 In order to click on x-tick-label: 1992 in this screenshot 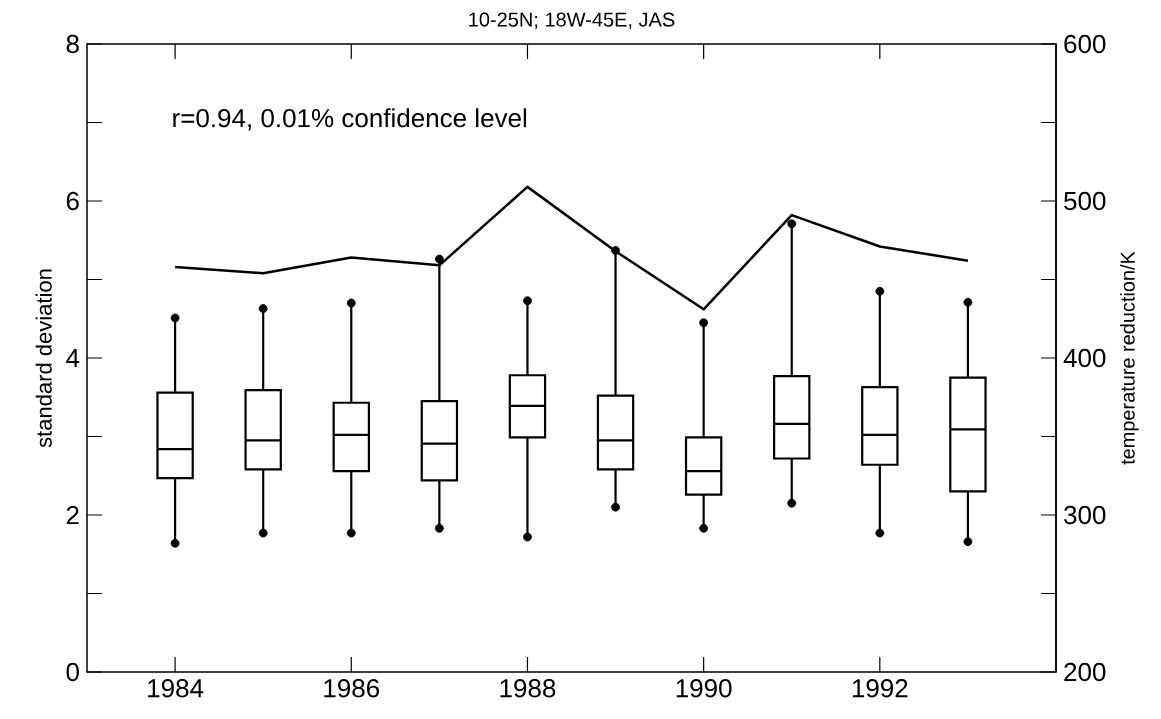, I will do `click(880, 688)`.